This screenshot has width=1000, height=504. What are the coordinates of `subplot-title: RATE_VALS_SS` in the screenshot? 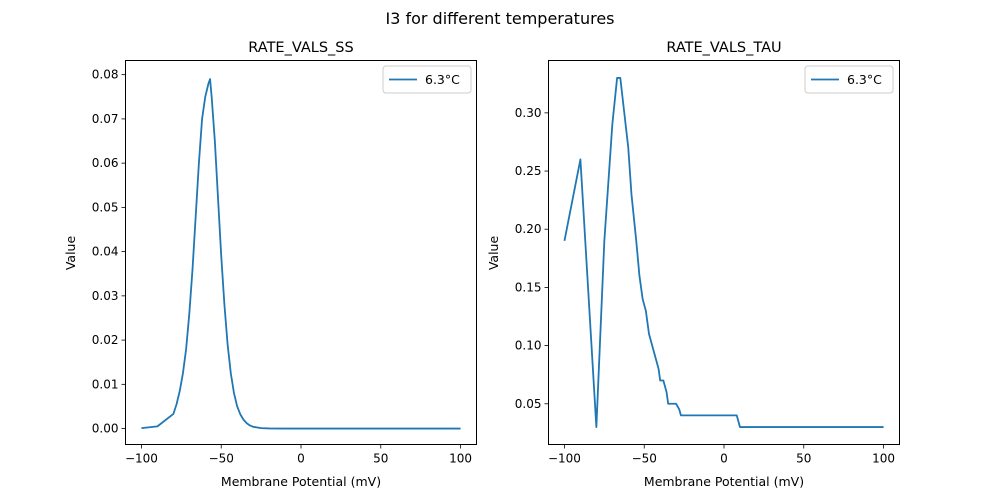 It's located at (300, 48).